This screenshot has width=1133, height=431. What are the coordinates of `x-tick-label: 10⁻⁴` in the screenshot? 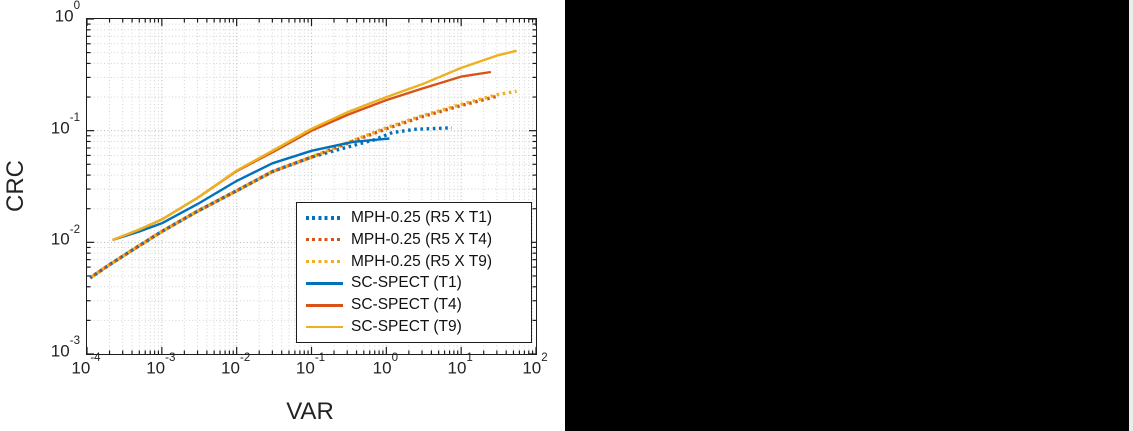 It's located at (86, 365).